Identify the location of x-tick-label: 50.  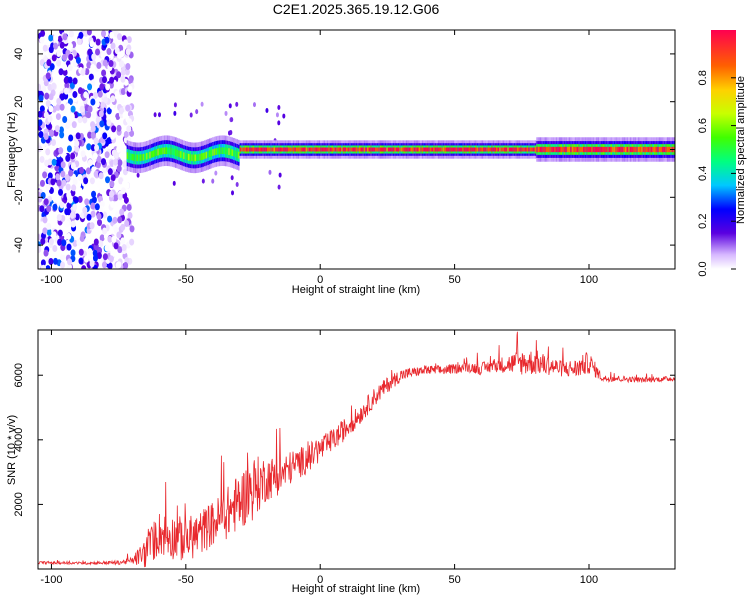
(454, 580).